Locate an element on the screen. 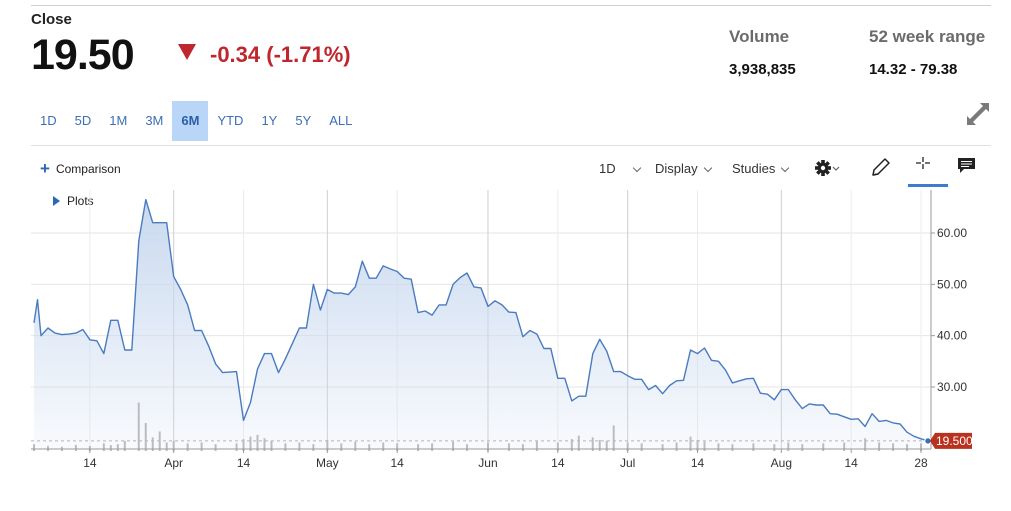  last-price-tag is located at coordinates (951, 440).